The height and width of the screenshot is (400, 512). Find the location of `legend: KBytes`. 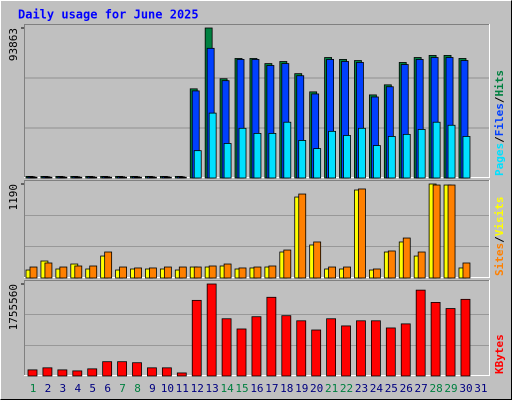

legend: KBytes is located at coordinates (499, 354).